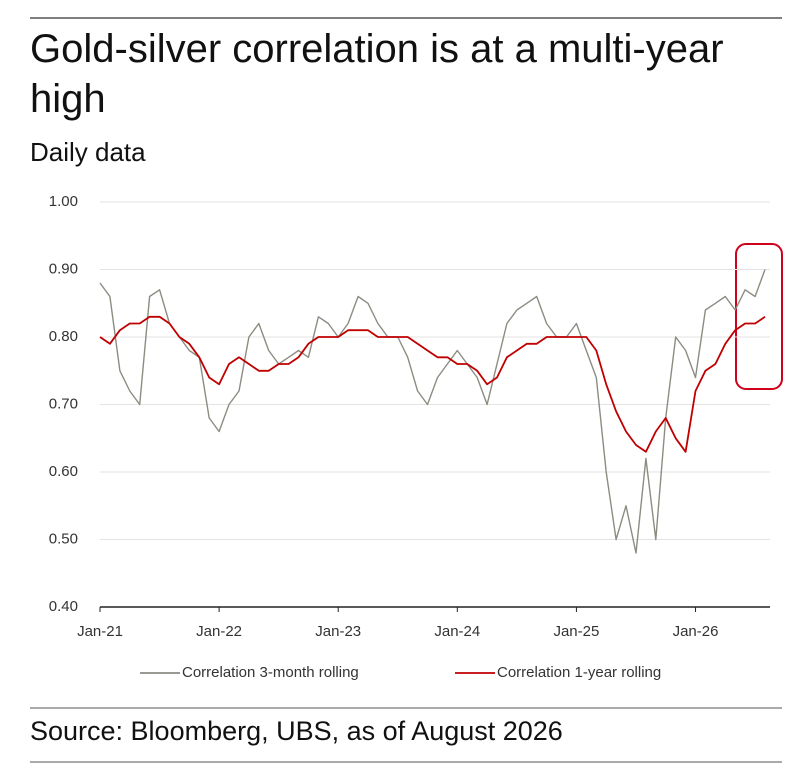 The image size is (800, 779). Describe the element at coordinates (63, 538) in the screenshot. I see `y-tick-label: 0.50` at that location.